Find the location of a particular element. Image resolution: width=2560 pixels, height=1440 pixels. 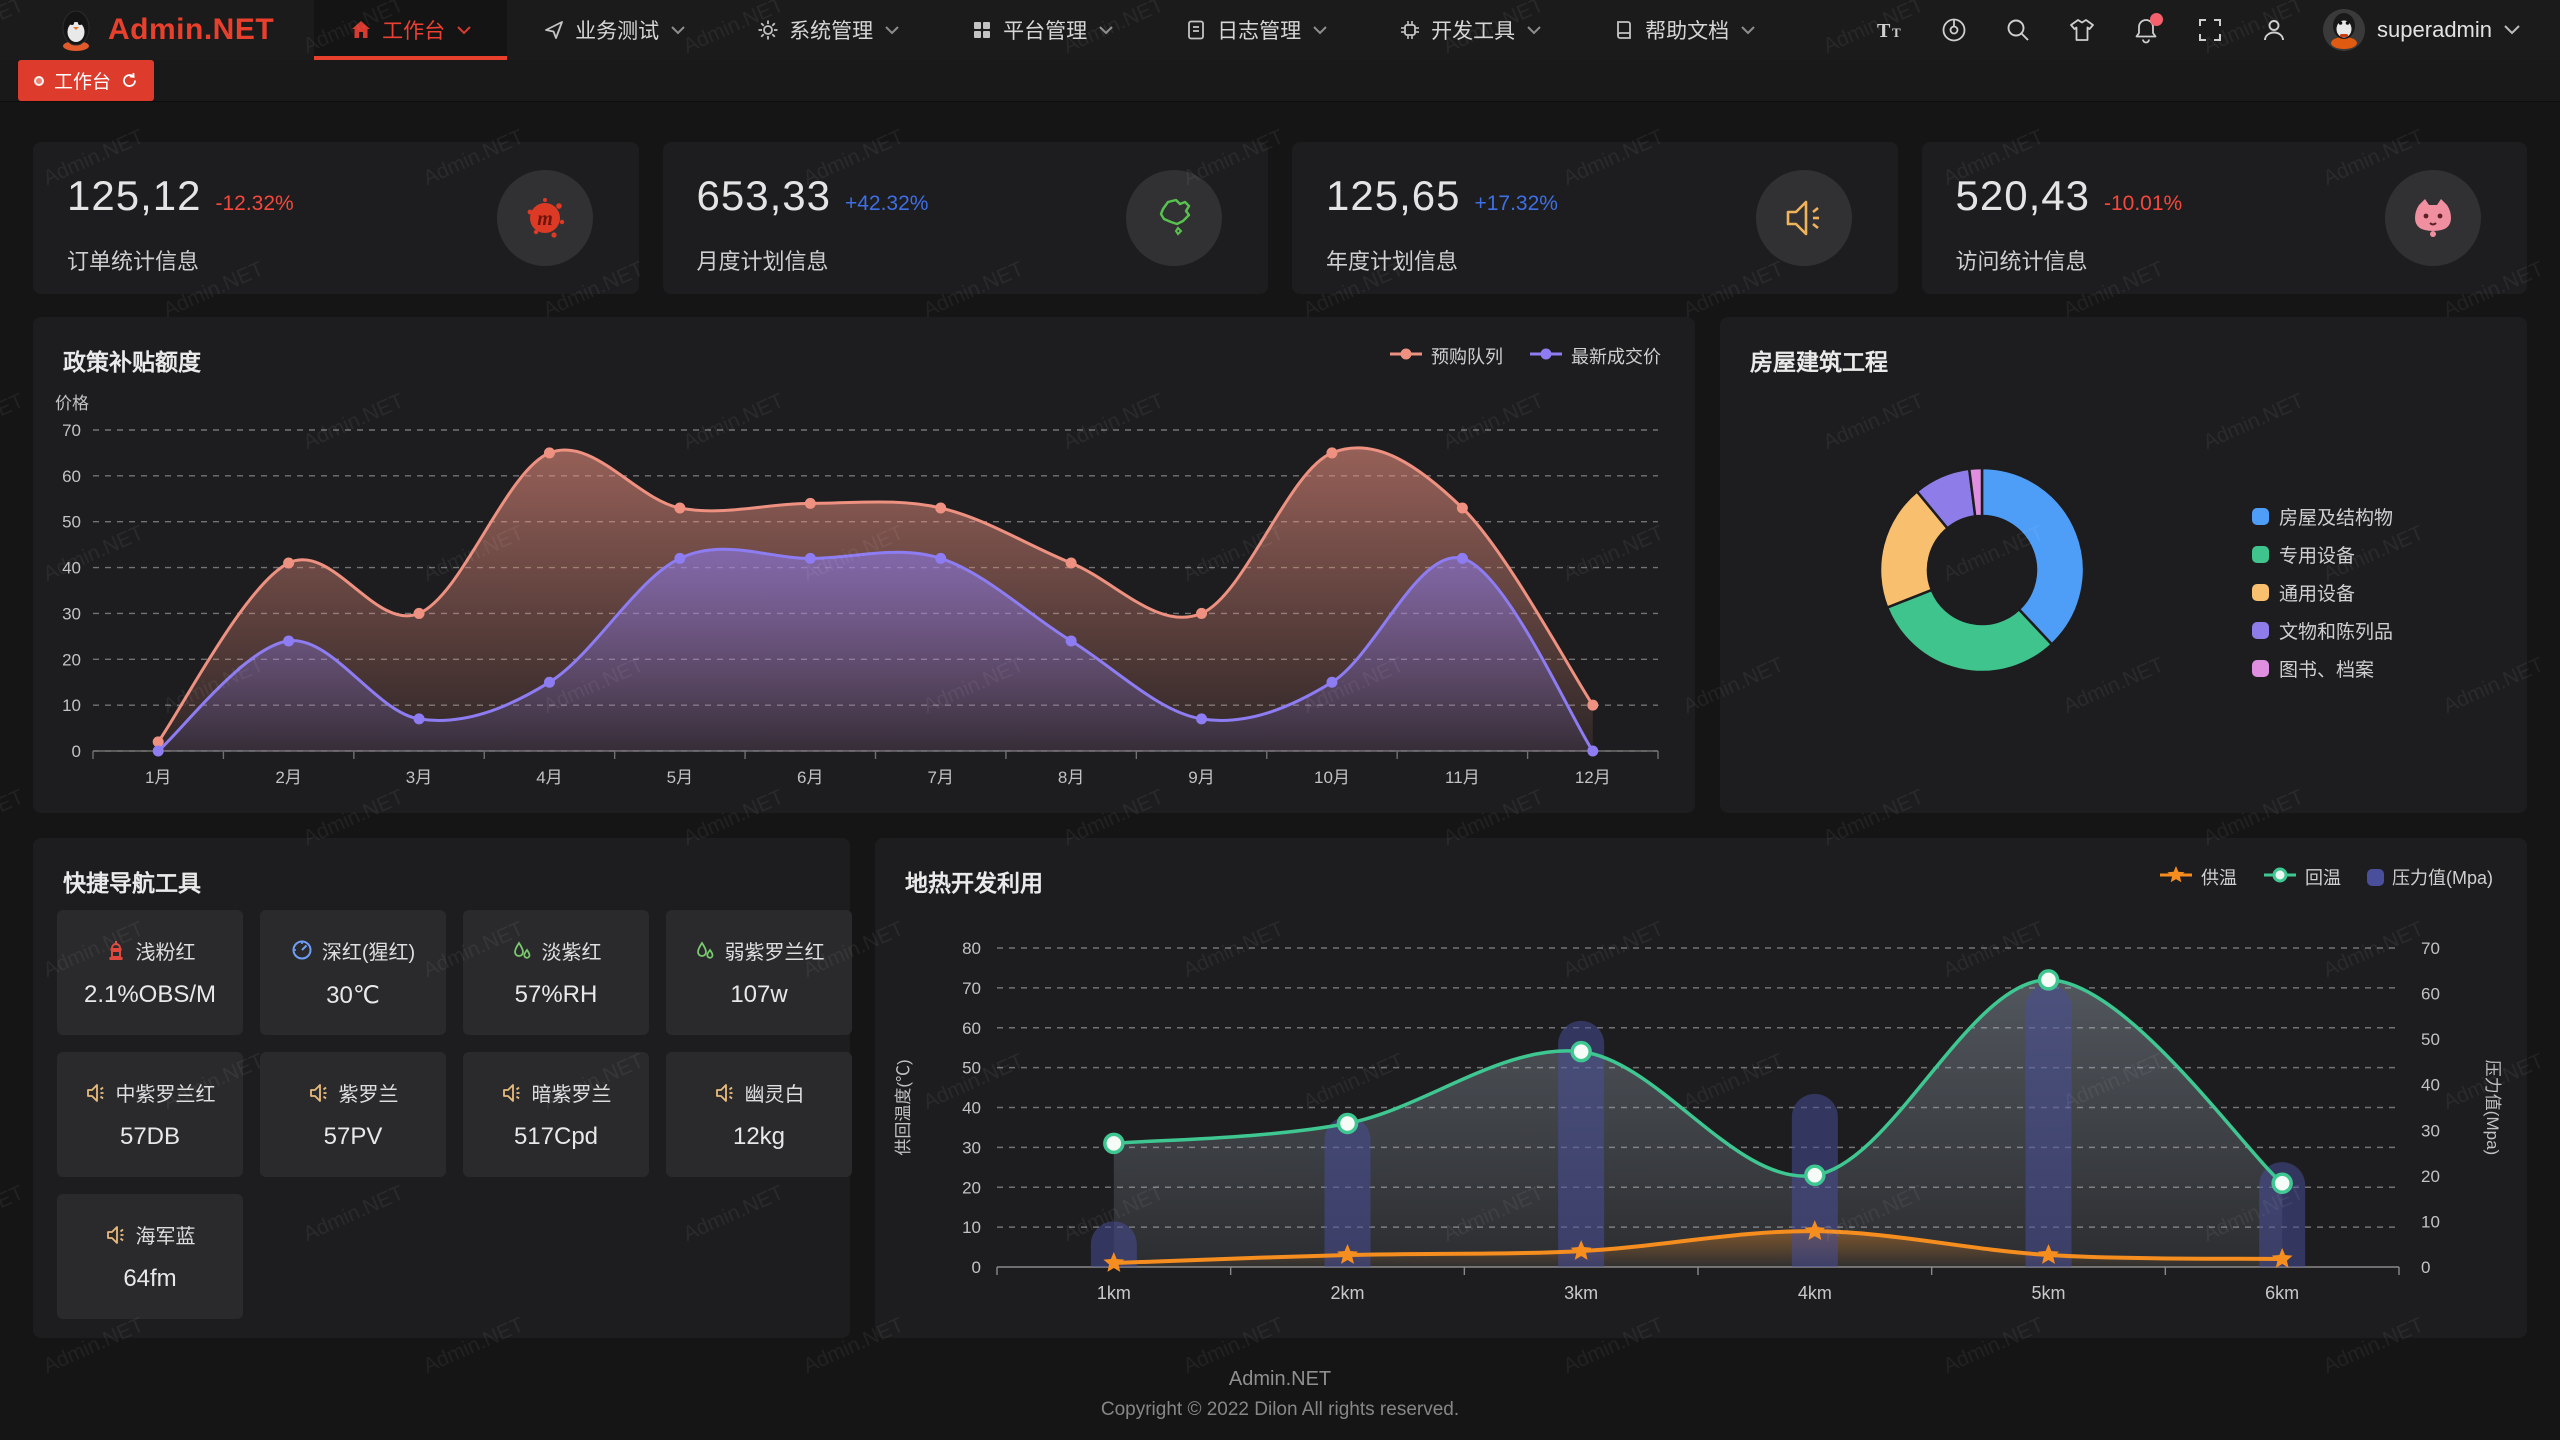

quick-nav-item: 中紫罗兰红 57DB is located at coordinates (150, 1114).